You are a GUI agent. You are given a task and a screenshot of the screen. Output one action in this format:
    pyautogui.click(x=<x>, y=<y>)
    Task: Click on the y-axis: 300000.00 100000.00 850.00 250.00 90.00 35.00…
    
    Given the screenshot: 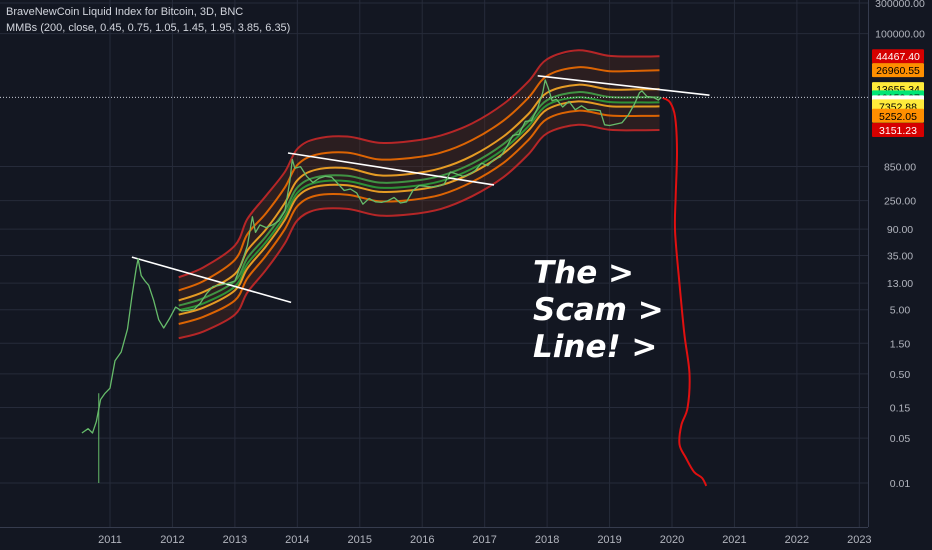 What is the action you would take?
    pyautogui.click(x=896, y=263)
    